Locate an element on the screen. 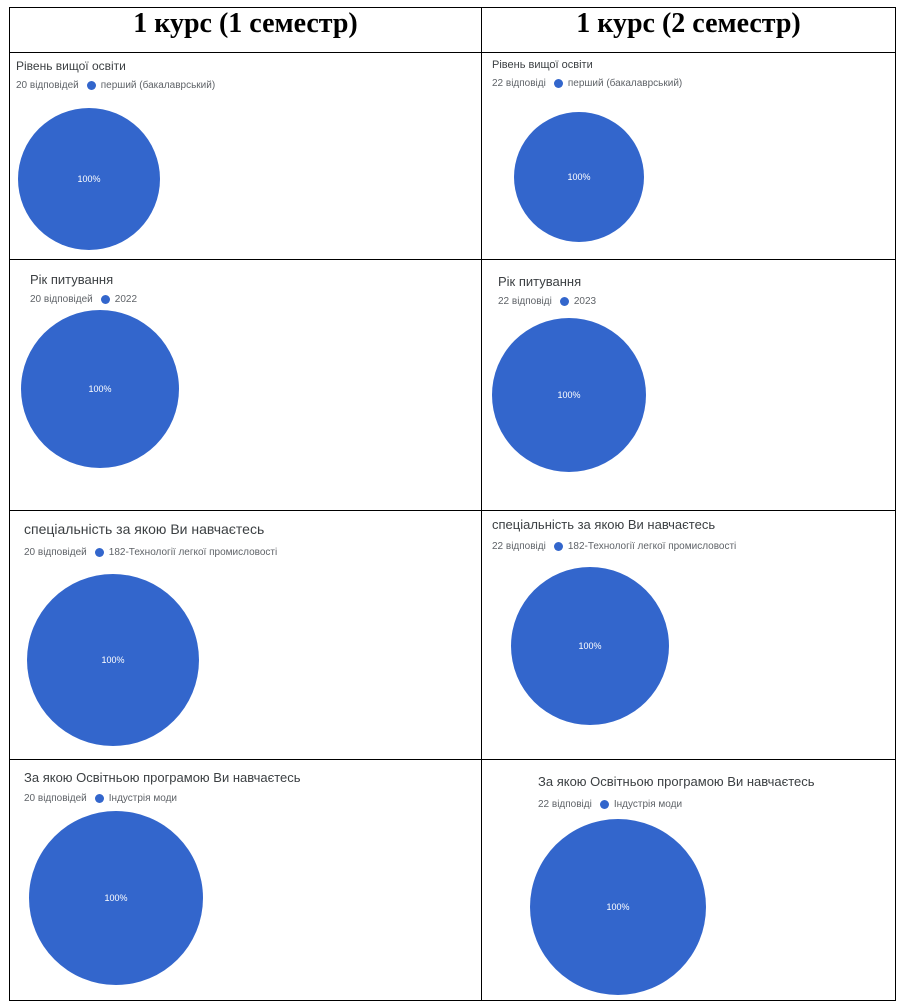 This screenshot has width=902, height=1001. chart-cell: Рік питування 20 відповідей 2022 100% is located at coordinates (245, 385).